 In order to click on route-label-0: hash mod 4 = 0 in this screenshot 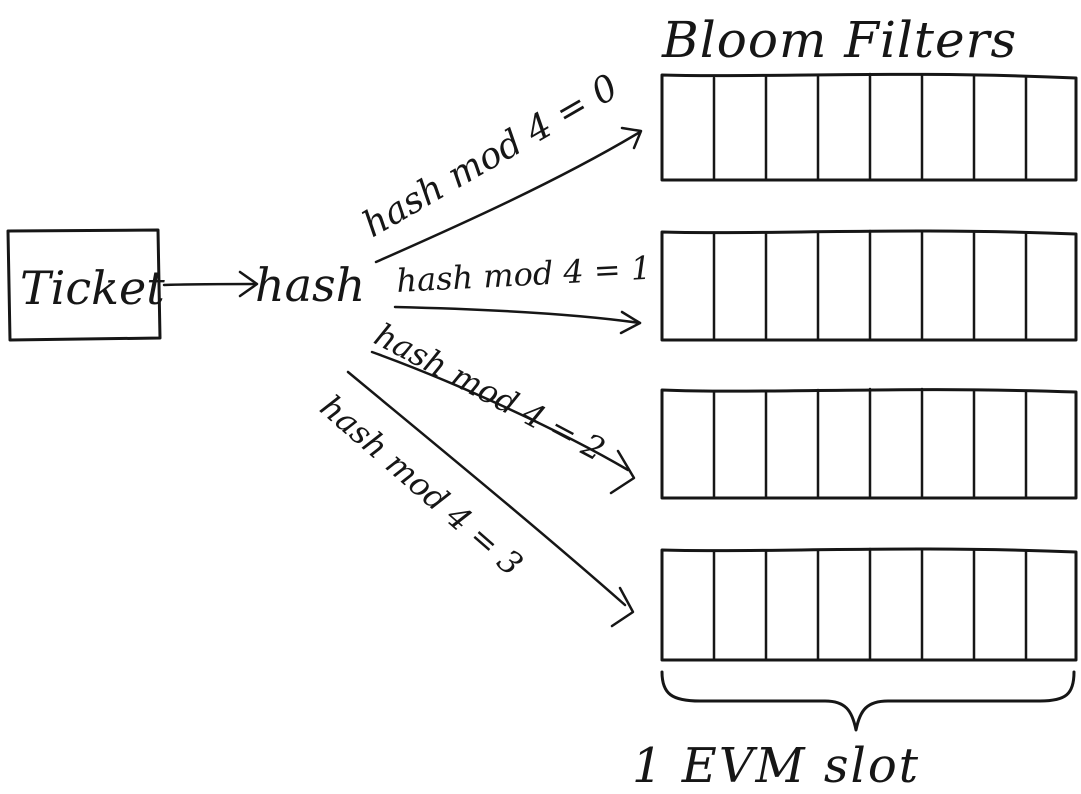, I will do `click(490, 156)`.